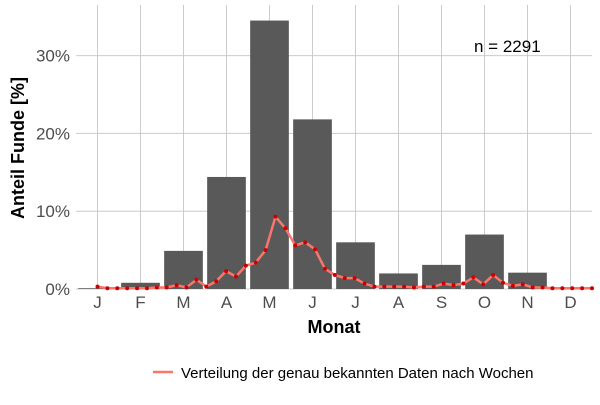 This screenshot has height=405, width=600. I want to click on x-axis-title: Monat, so click(334, 327).